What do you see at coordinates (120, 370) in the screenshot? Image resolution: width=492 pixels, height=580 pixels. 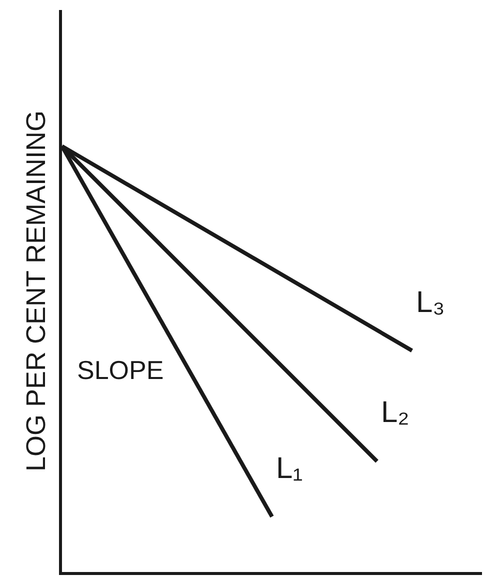 I see `annotation: SLOPE` at bounding box center [120, 370].